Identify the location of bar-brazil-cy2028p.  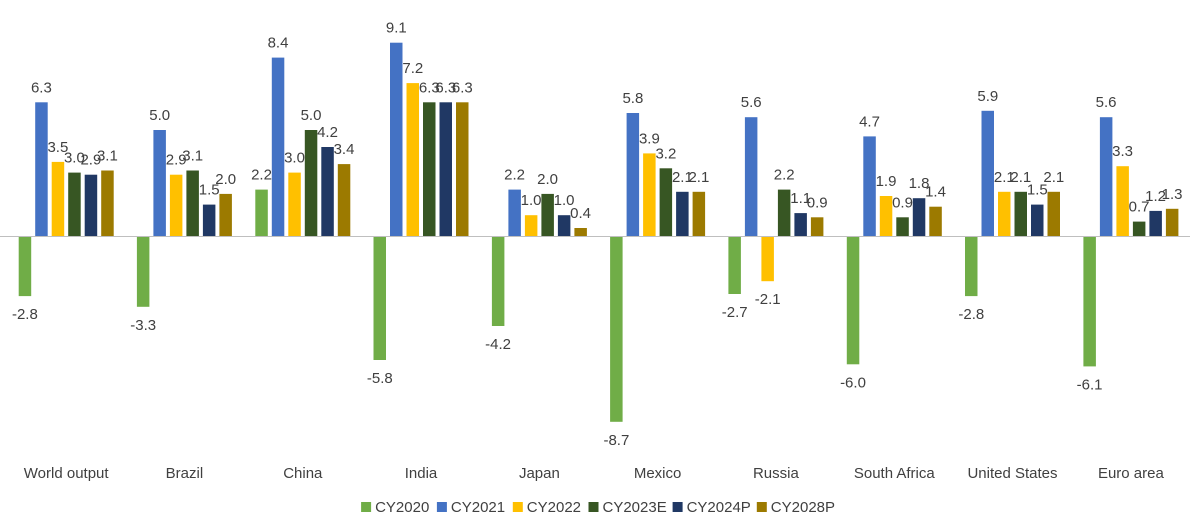
(225, 215).